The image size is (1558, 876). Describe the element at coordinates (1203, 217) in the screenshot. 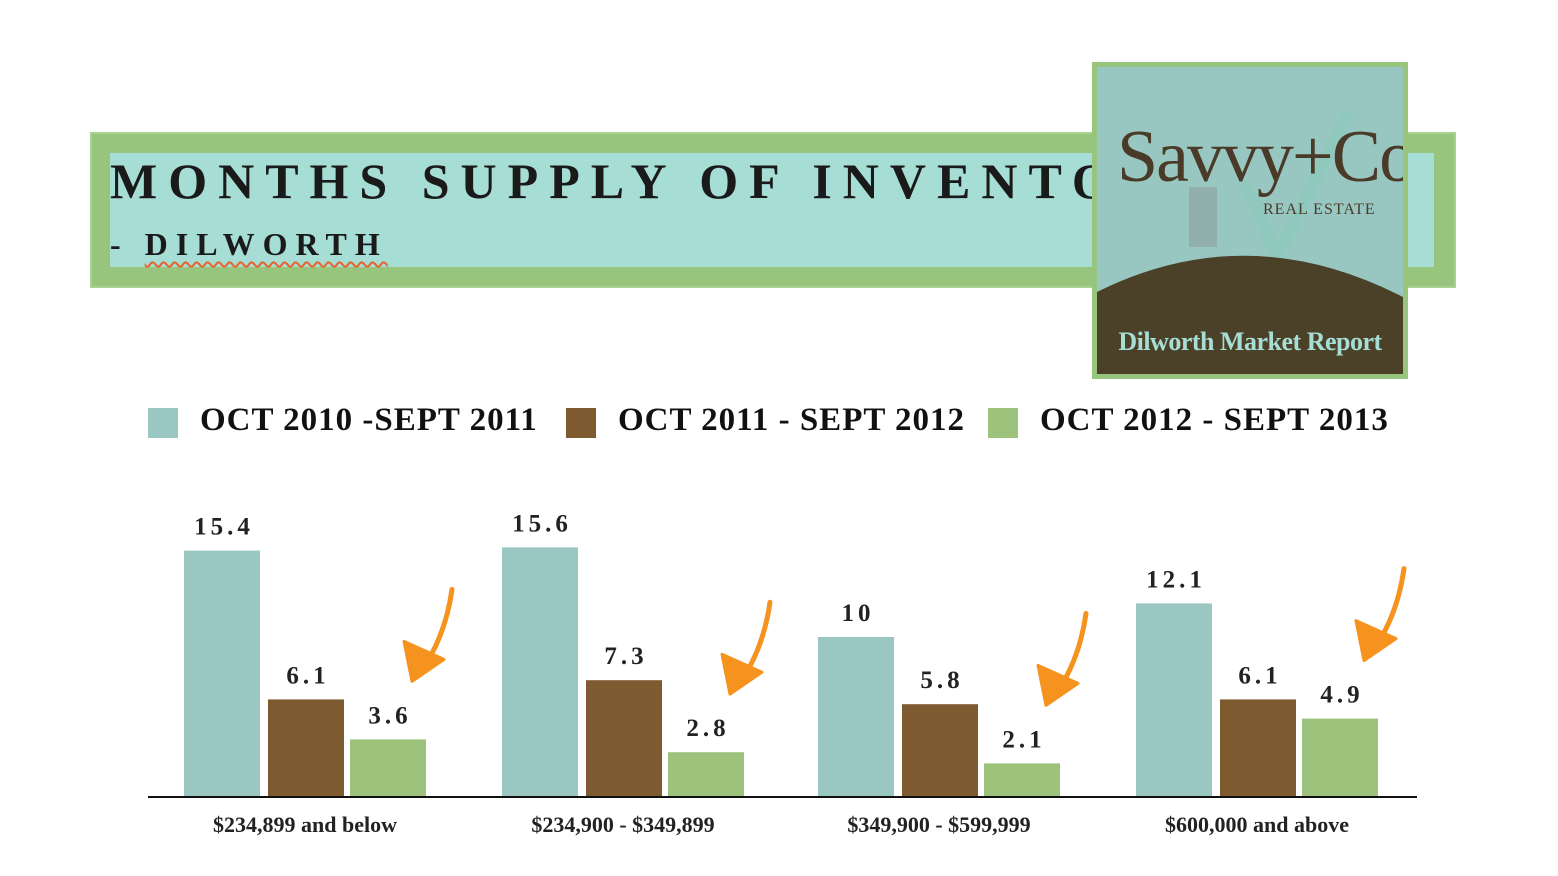

I see `house-icon` at that location.